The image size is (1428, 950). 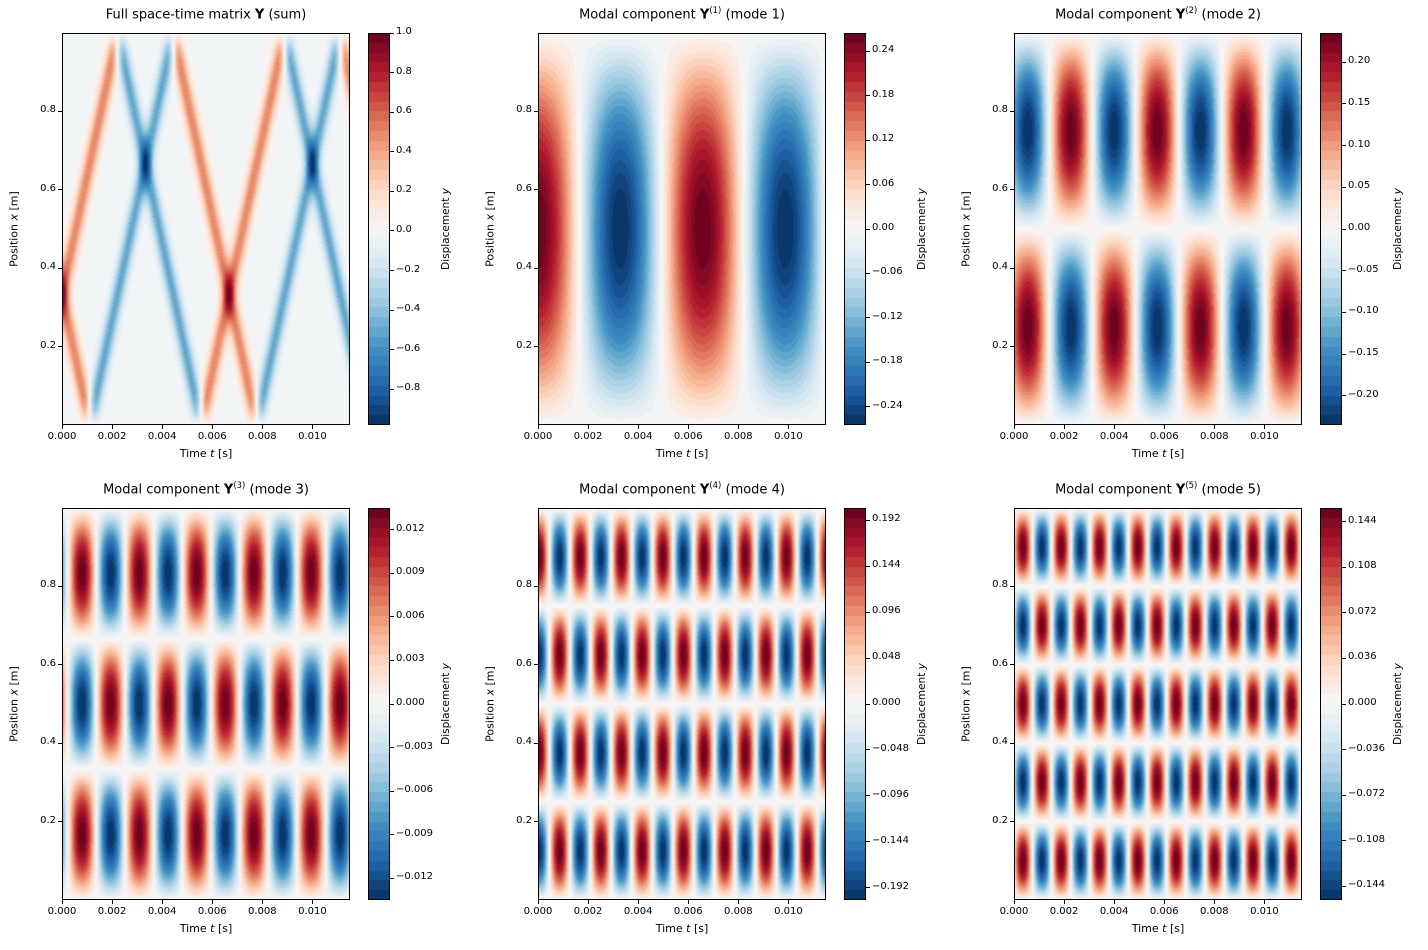 I want to click on title-superscript: (4), so click(x=715, y=486).